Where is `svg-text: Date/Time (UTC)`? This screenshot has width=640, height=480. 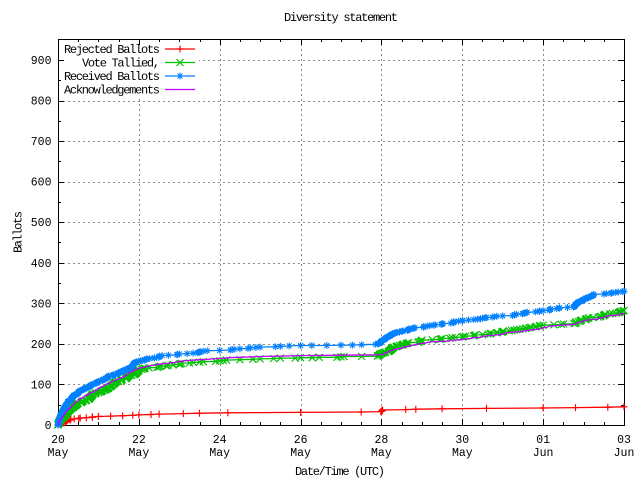 svg-text: Date/Time (UTC) is located at coordinates (340, 472).